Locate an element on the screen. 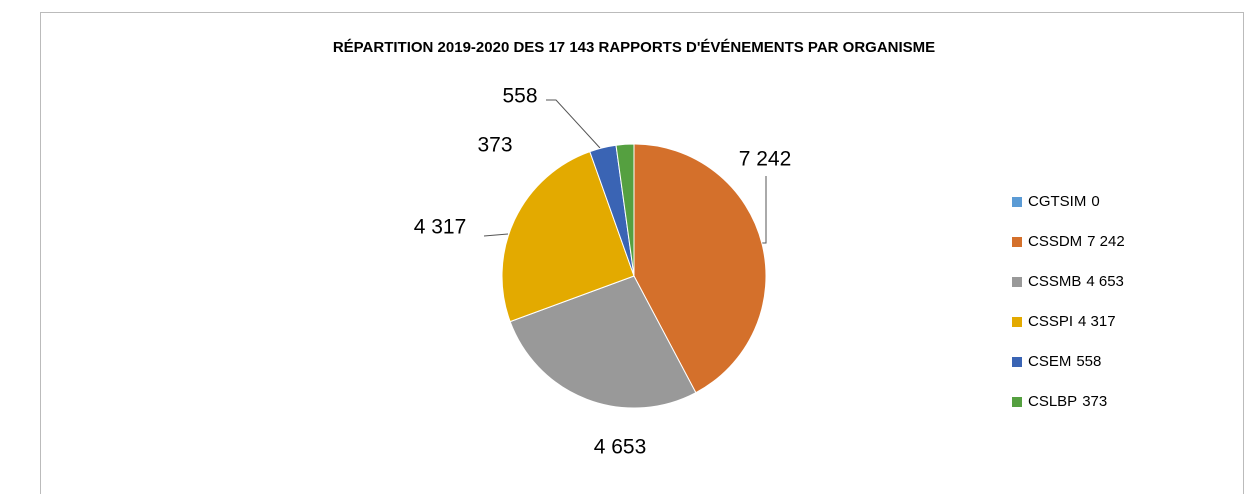 This screenshot has width=1254, height=494. data-label: 4 317 is located at coordinates (440, 227).